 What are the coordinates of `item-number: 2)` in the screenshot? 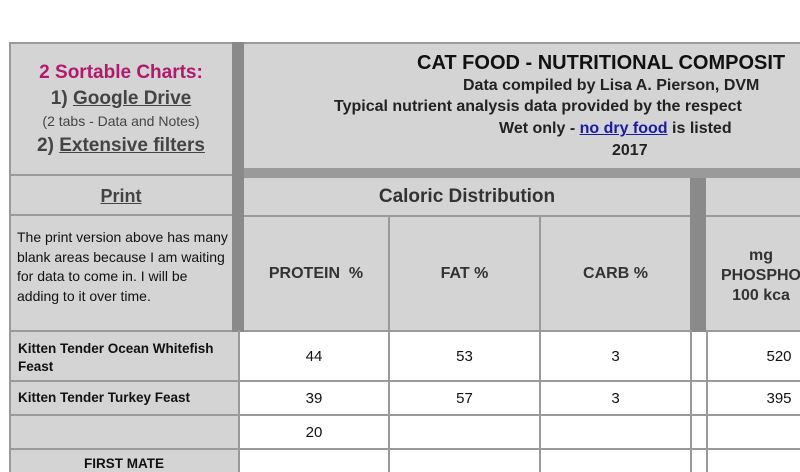 It's located at (45, 145).